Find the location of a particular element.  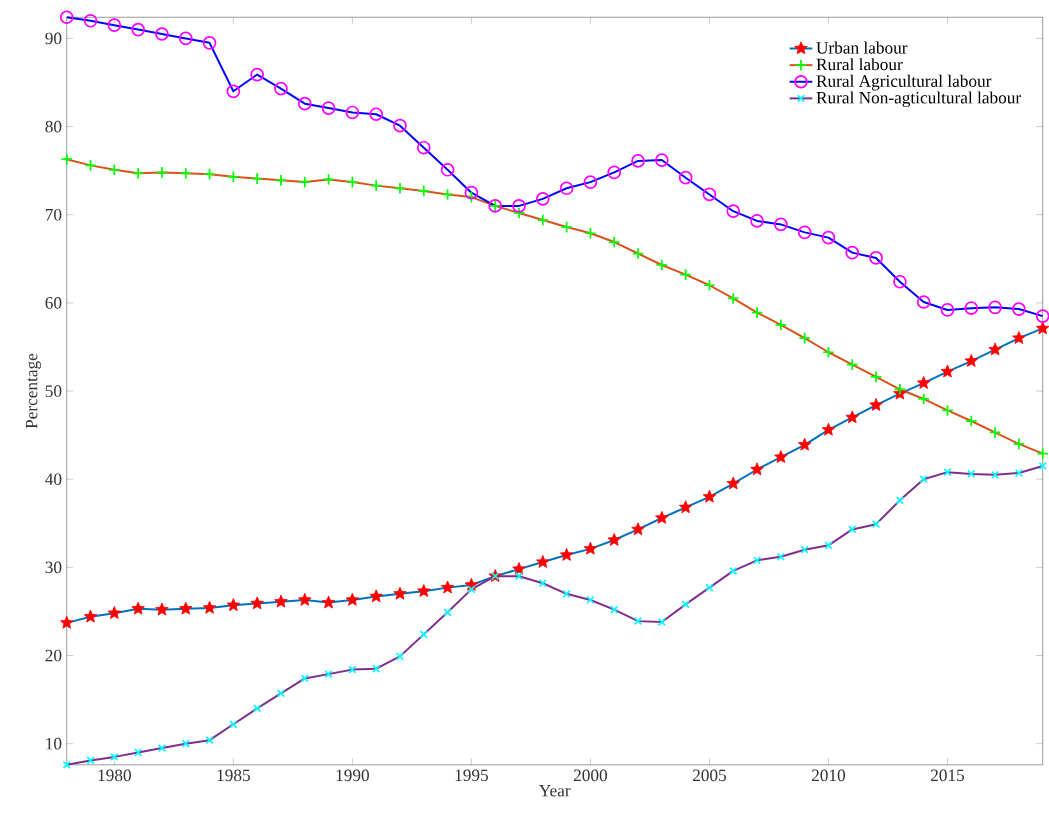

x-tick-label: 2005 is located at coordinates (709, 775).